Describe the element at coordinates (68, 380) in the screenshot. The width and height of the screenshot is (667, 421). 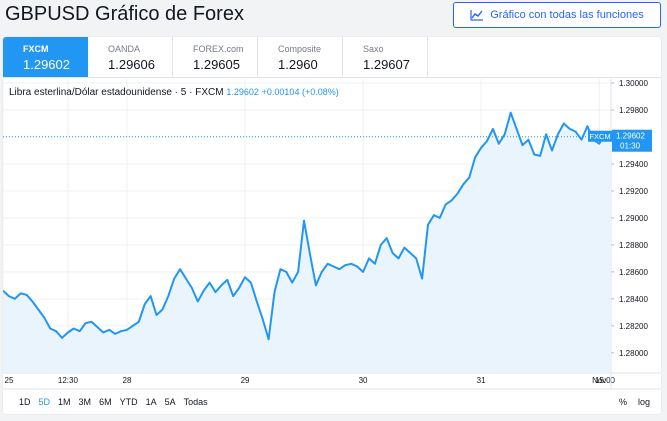
I see `x-tick-label: 12:30` at that location.